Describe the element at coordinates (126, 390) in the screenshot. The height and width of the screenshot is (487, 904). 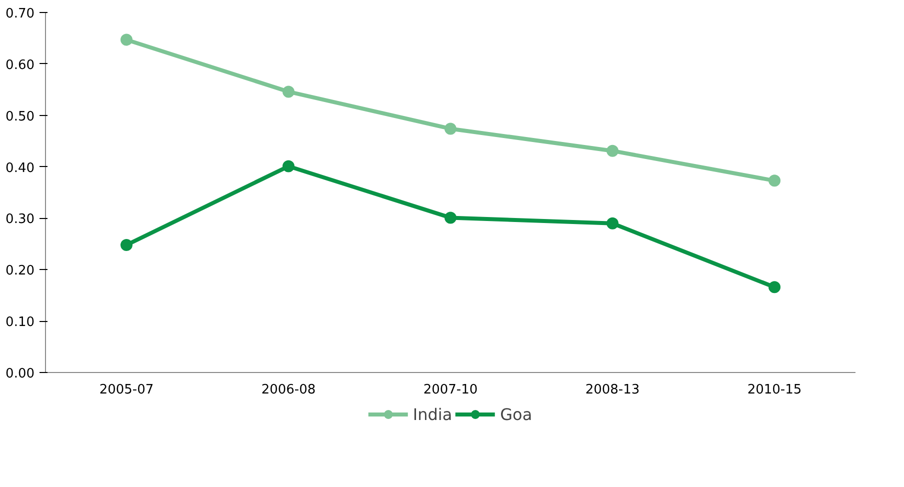
I see `x-tick-label: 2005-07` at that location.